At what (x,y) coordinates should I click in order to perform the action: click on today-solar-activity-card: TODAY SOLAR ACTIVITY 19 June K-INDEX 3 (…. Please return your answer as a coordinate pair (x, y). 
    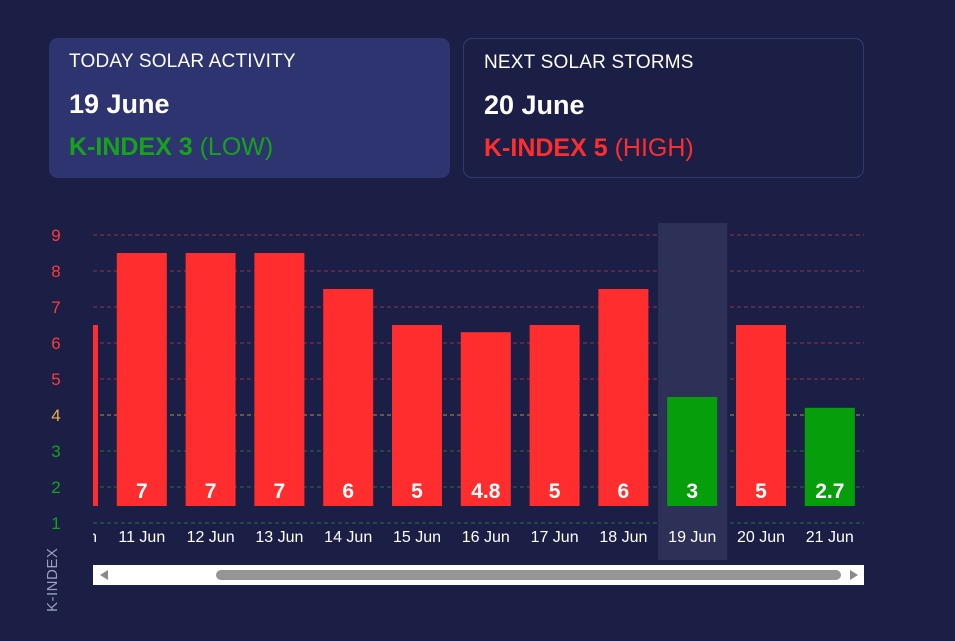
    Looking at the image, I should click on (249, 108).